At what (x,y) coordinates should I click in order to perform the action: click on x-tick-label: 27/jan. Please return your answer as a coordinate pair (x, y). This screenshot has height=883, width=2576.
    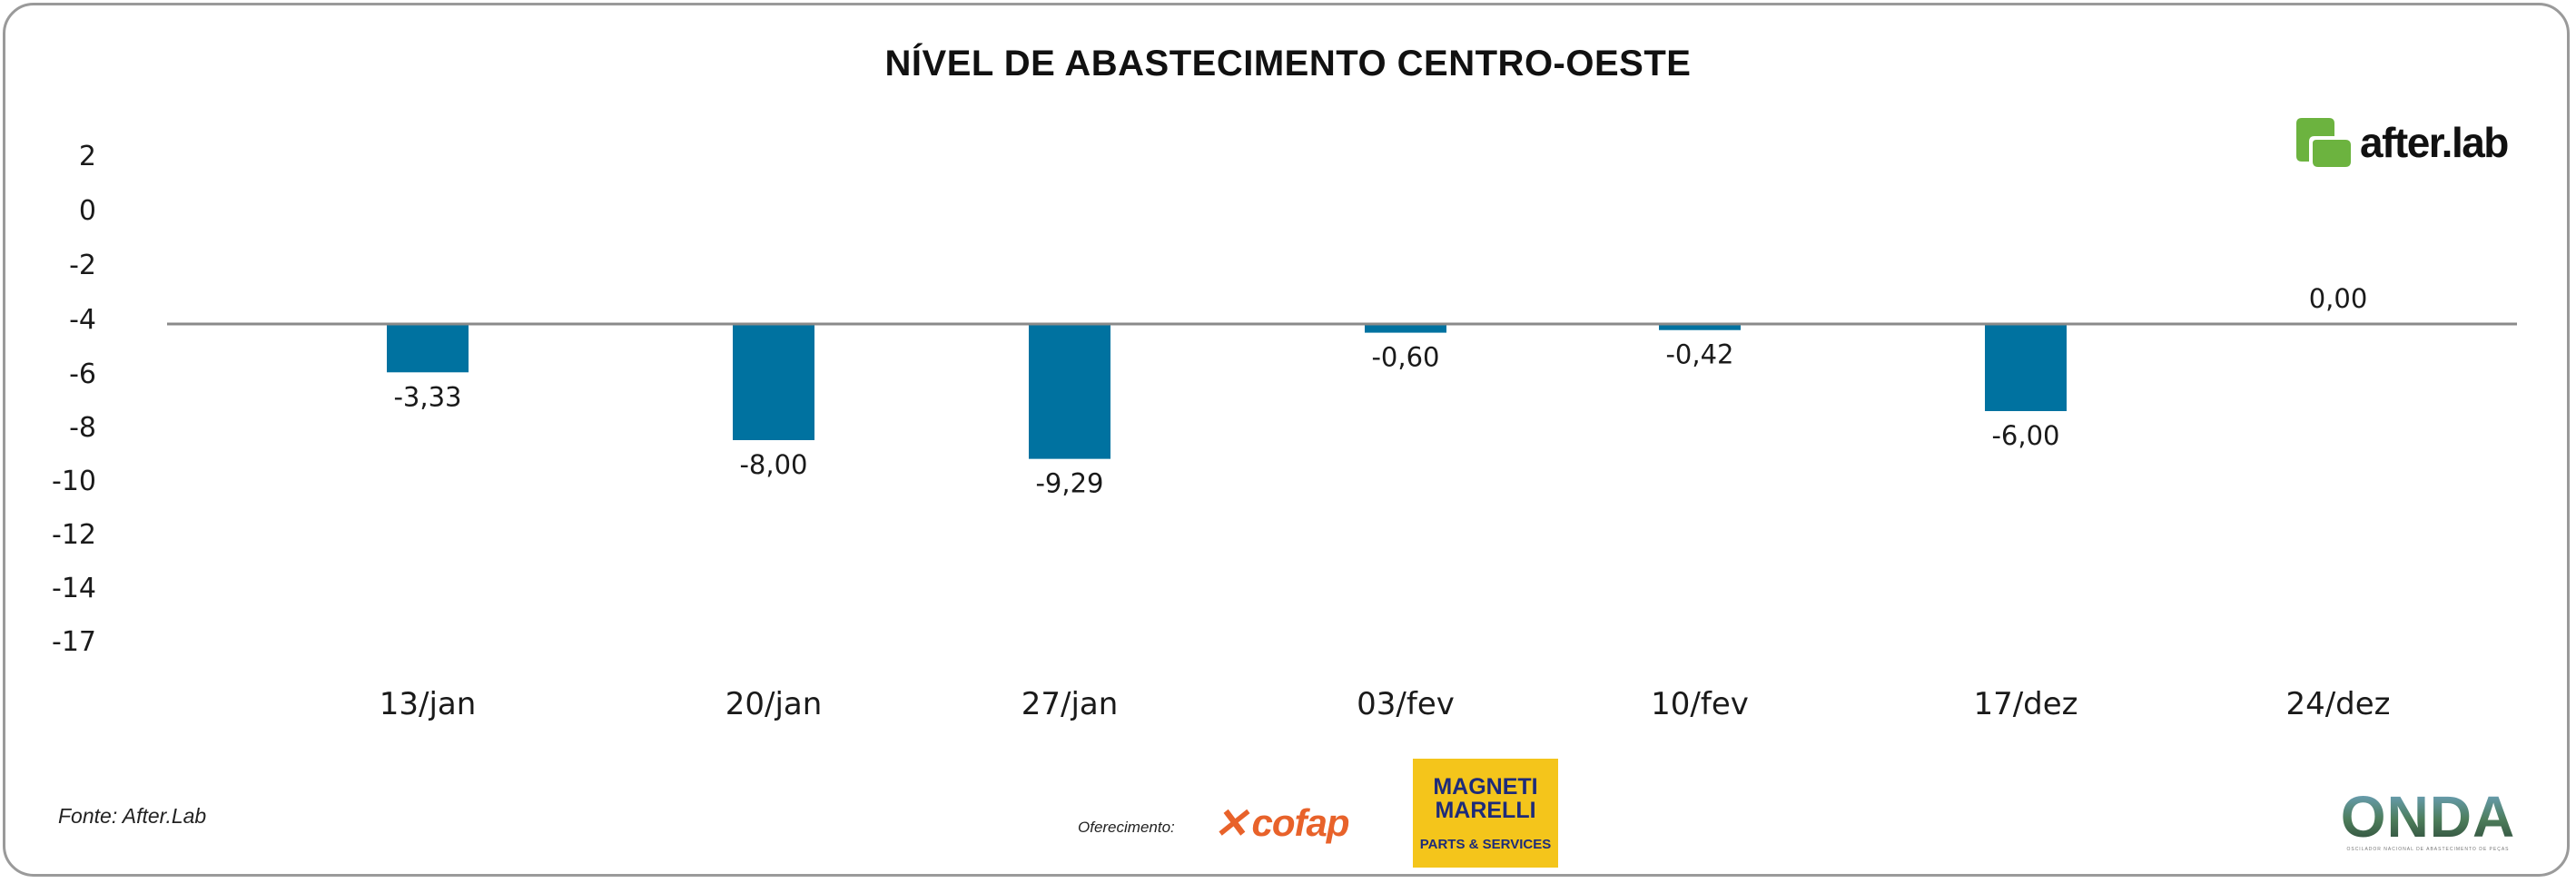
    Looking at the image, I should click on (1070, 704).